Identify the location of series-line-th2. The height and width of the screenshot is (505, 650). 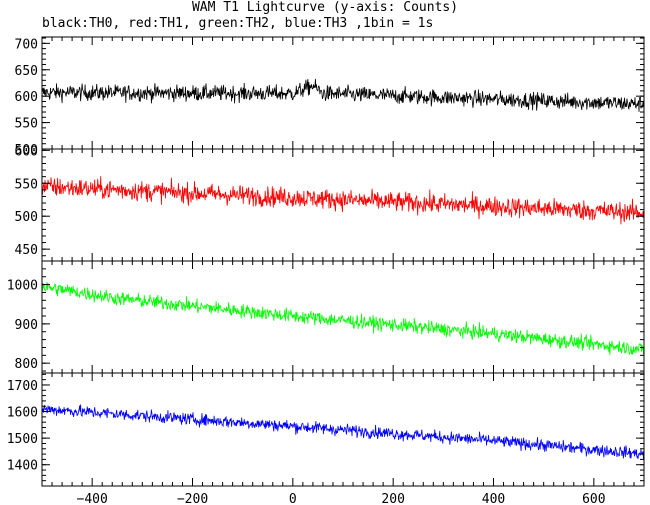
(343, 318).